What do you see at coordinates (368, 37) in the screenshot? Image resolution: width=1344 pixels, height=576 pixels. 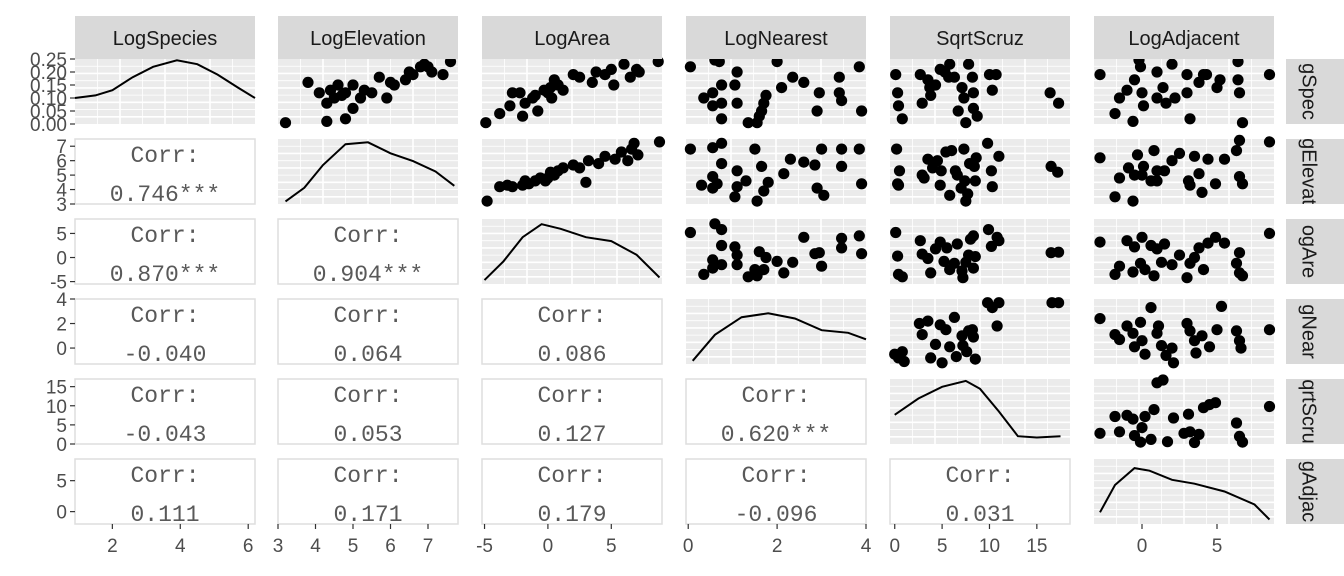 I see `column-strip-LogElevation` at bounding box center [368, 37].